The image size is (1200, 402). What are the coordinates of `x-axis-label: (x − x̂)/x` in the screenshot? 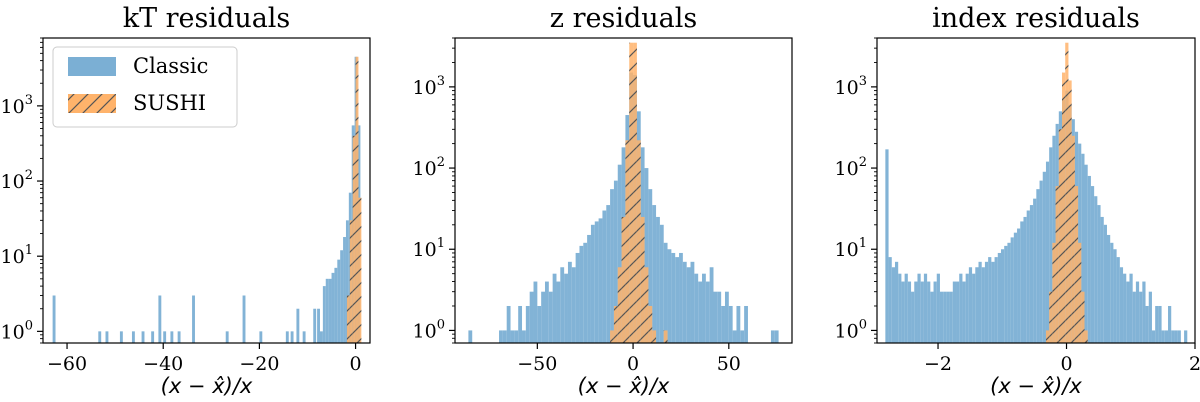 It's located at (1036, 386).